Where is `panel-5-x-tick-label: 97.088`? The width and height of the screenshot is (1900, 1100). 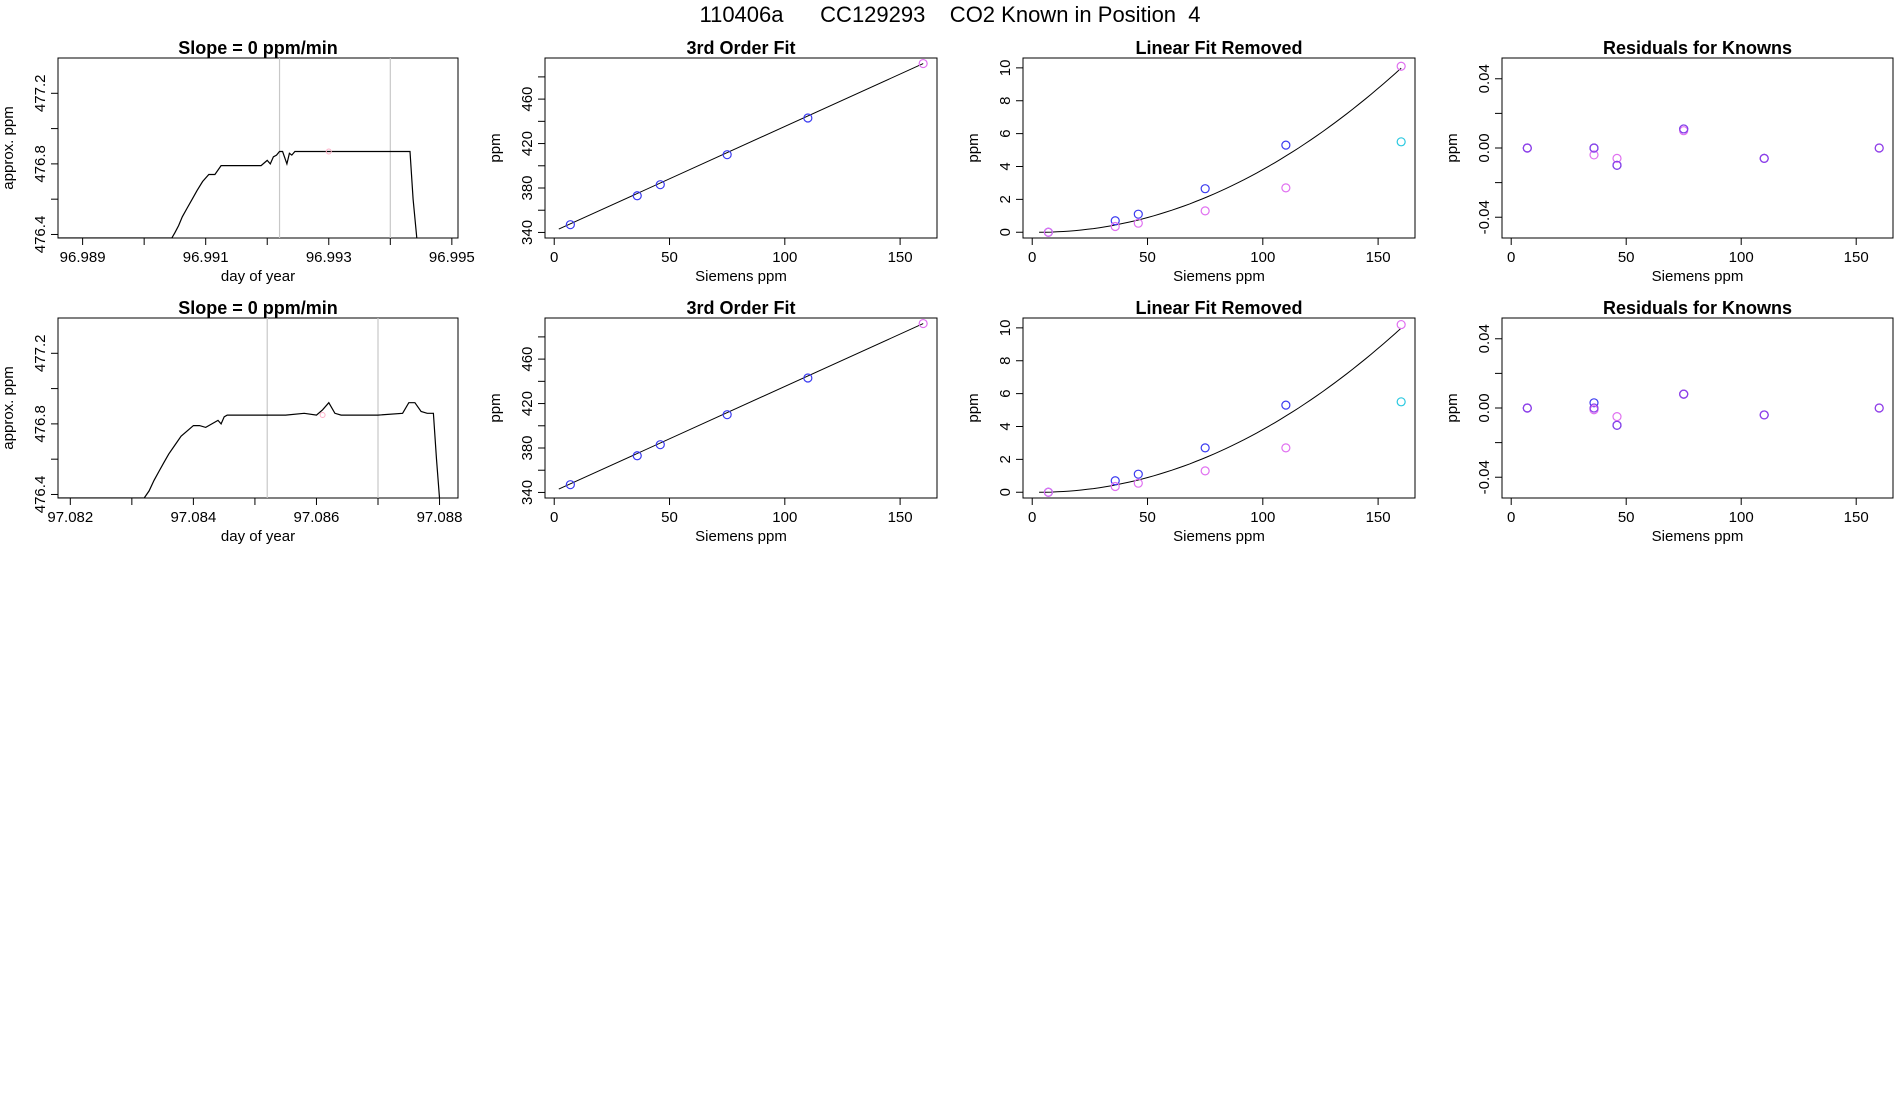 panel-5-x-tick-label: 97.088 is located at coordinates (440, 517).